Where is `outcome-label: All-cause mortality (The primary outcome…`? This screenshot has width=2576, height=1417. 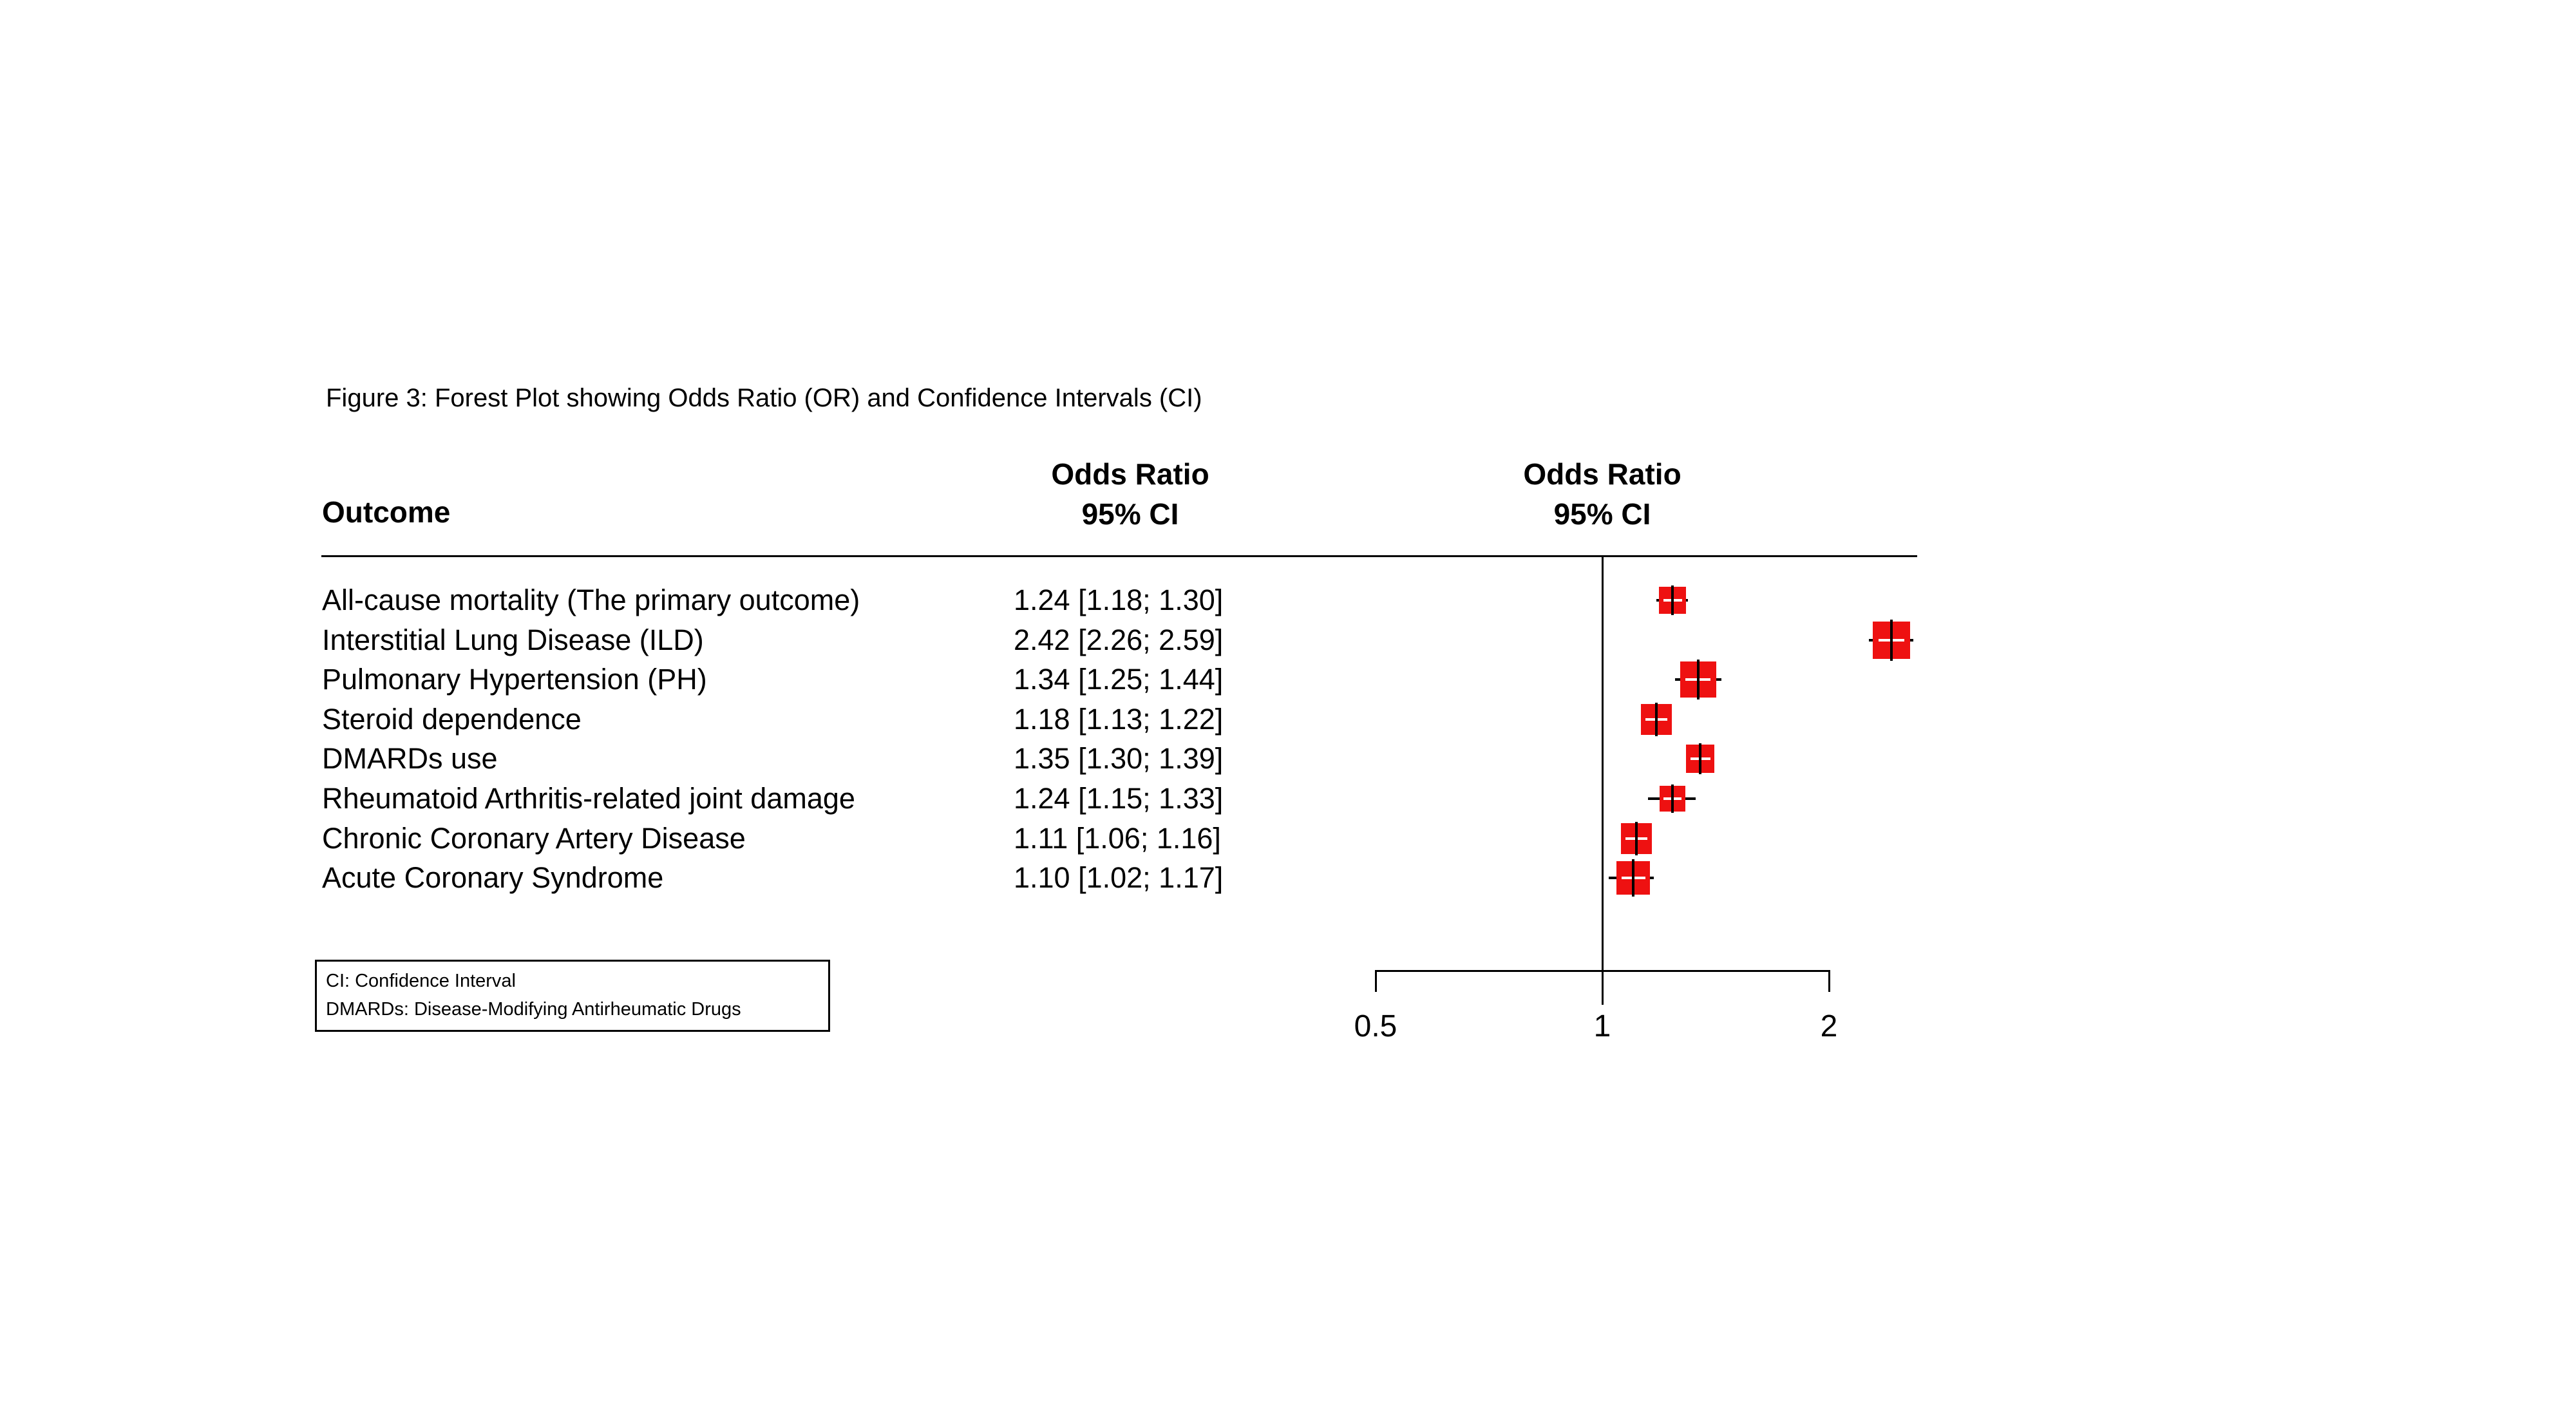 outcome-label: All-cause mortality (The primary outcome… is located at coordinates (591, 600).